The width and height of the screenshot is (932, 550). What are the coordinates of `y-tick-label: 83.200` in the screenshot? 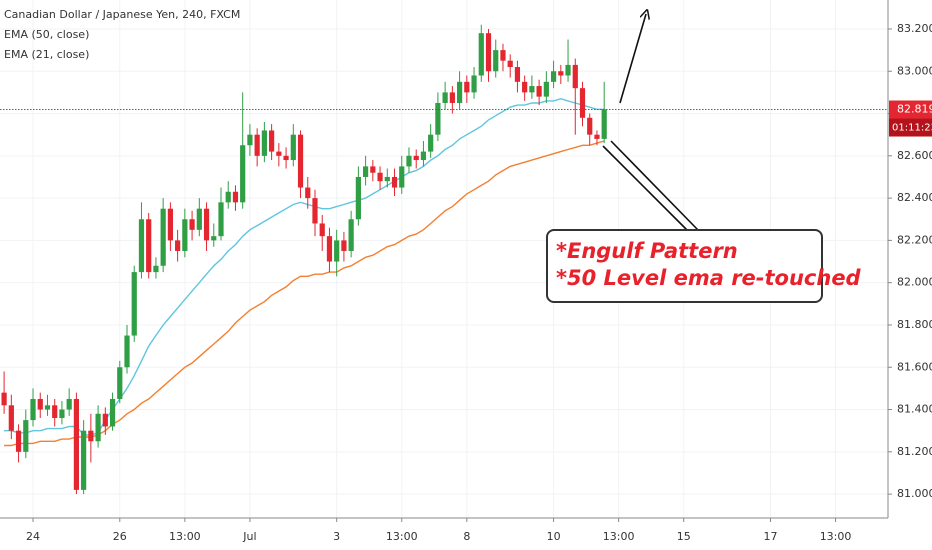 It's located at (914, 28).